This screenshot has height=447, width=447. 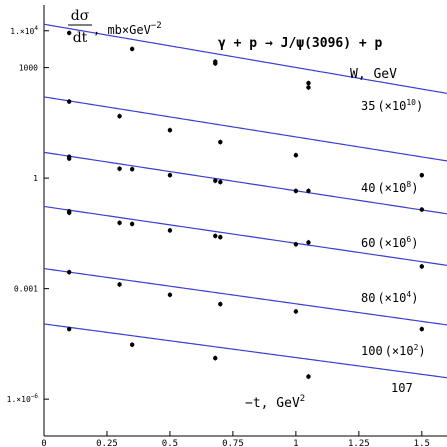 What do you see at coordinates (127, 29) in the screenshot?
I see `ylabel-units: , mb×GeV−2` at bounding box center [127, 29].